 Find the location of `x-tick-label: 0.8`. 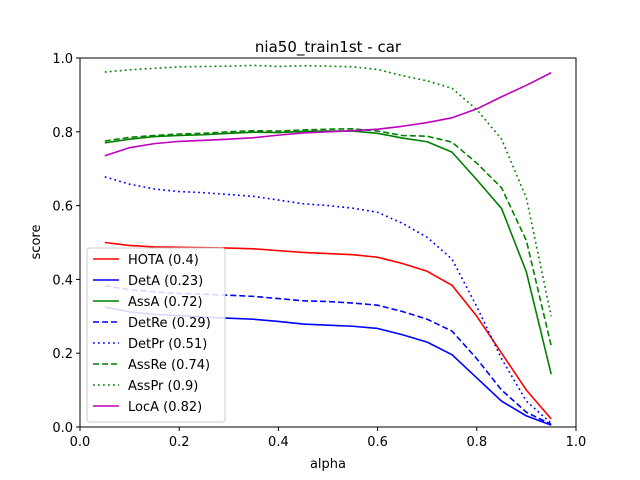

x-tick-label: 0.8 is located at coordinates (476, 442).